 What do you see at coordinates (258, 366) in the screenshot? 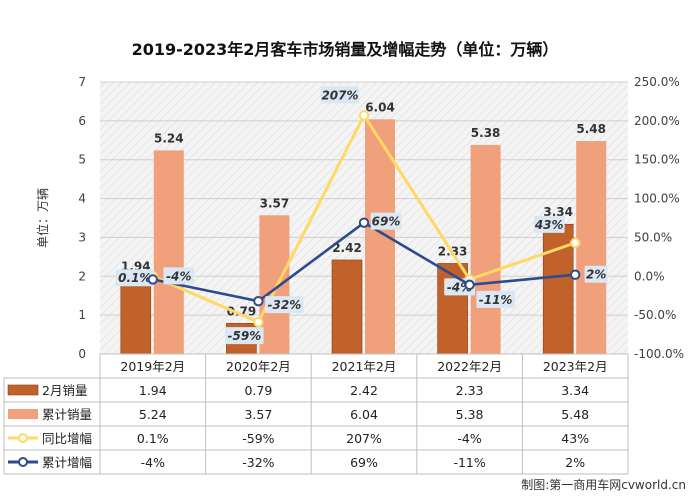
I see `x-tick-label: 2020年2月` at bounding box center [258, 366].